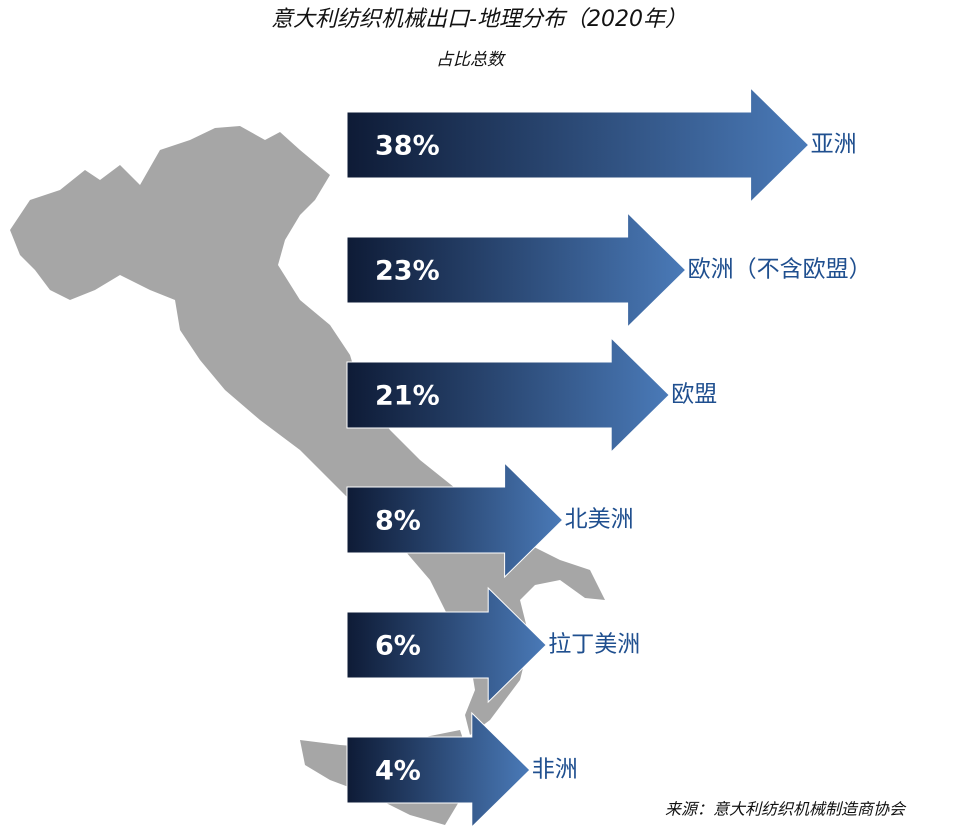  Describe the element at coordinates (594, 645) in the screenshot. I see `category-label: 拉丁美洲` at that location.